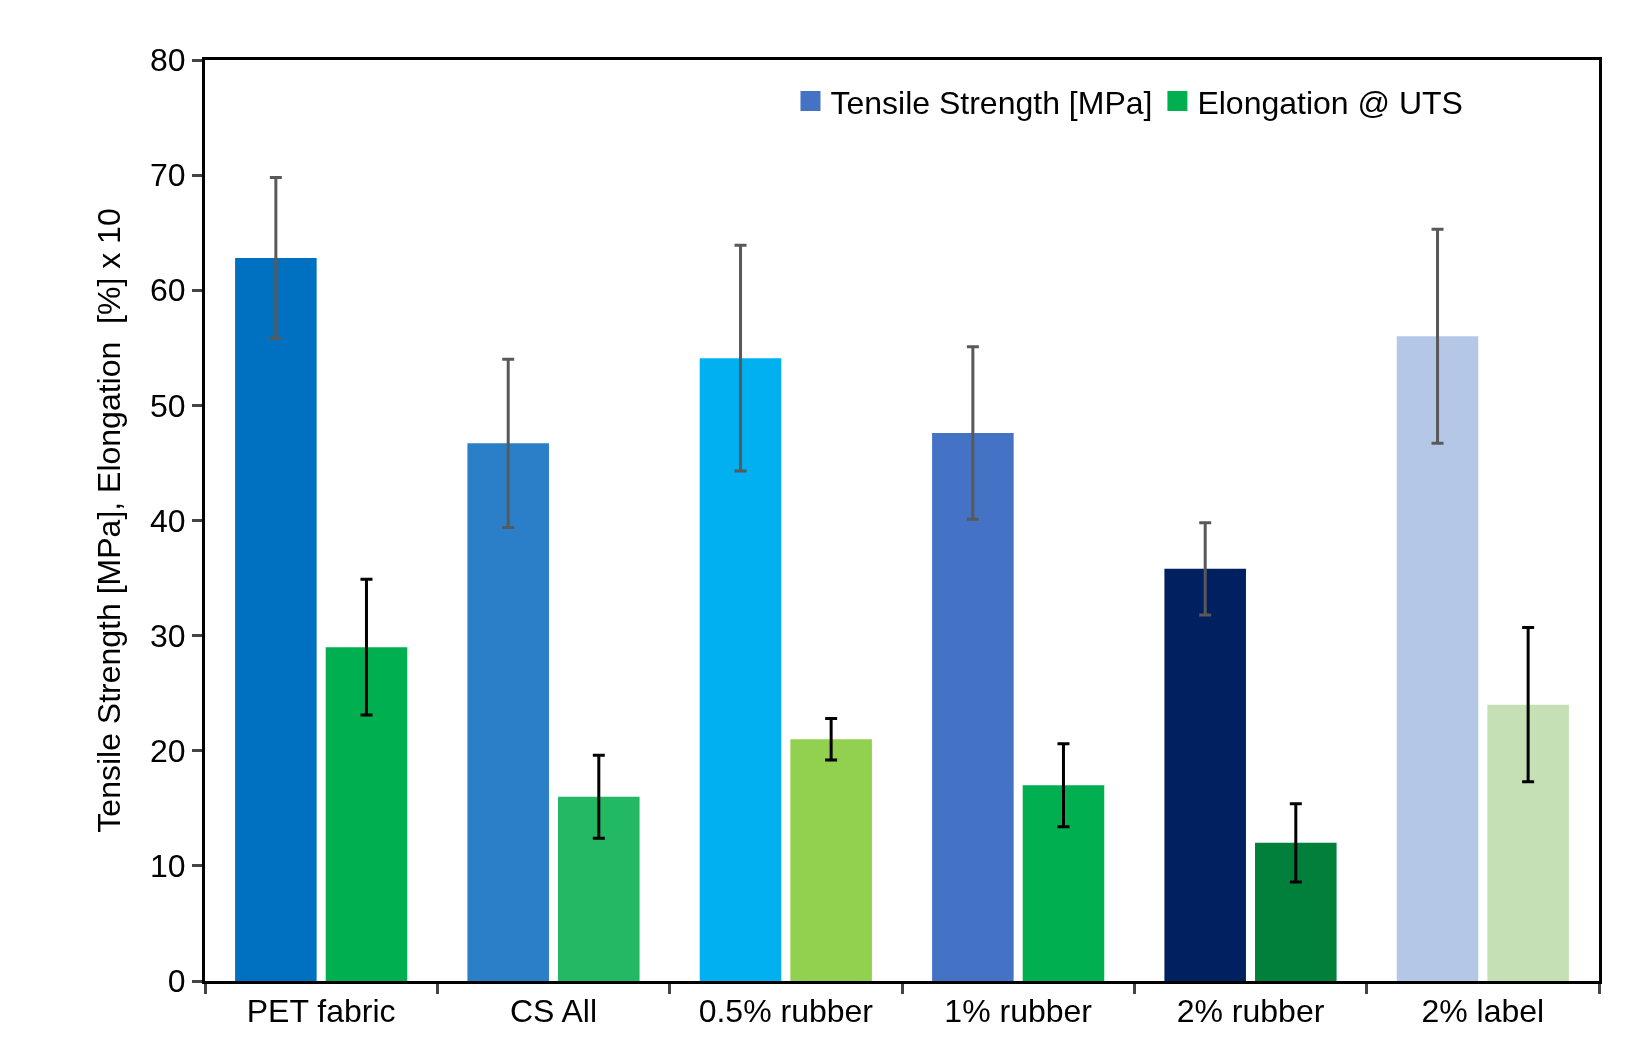  I want to click on y-axis-title: Tensile Strength [MPa], Elongation [%] x 10, so click(109, 520).